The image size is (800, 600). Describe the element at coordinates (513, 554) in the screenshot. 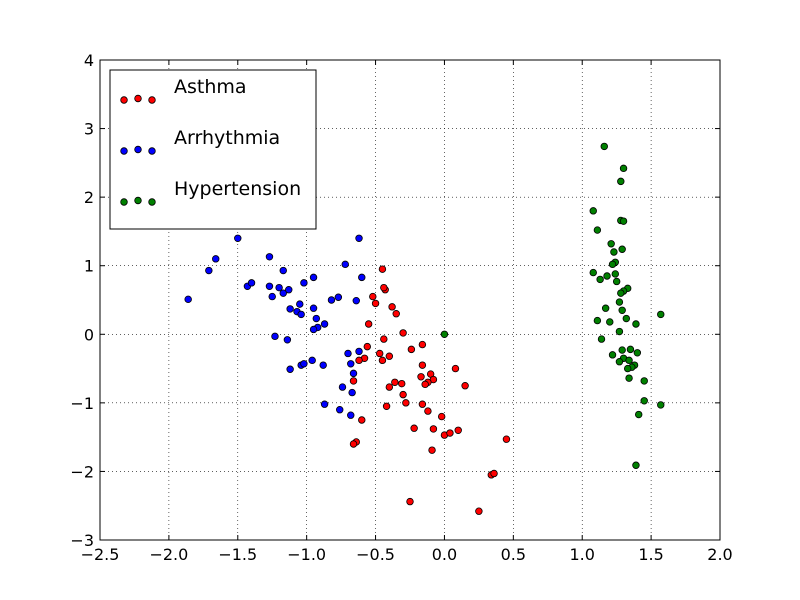

I see `x-tick-label: 0.5` at that location.